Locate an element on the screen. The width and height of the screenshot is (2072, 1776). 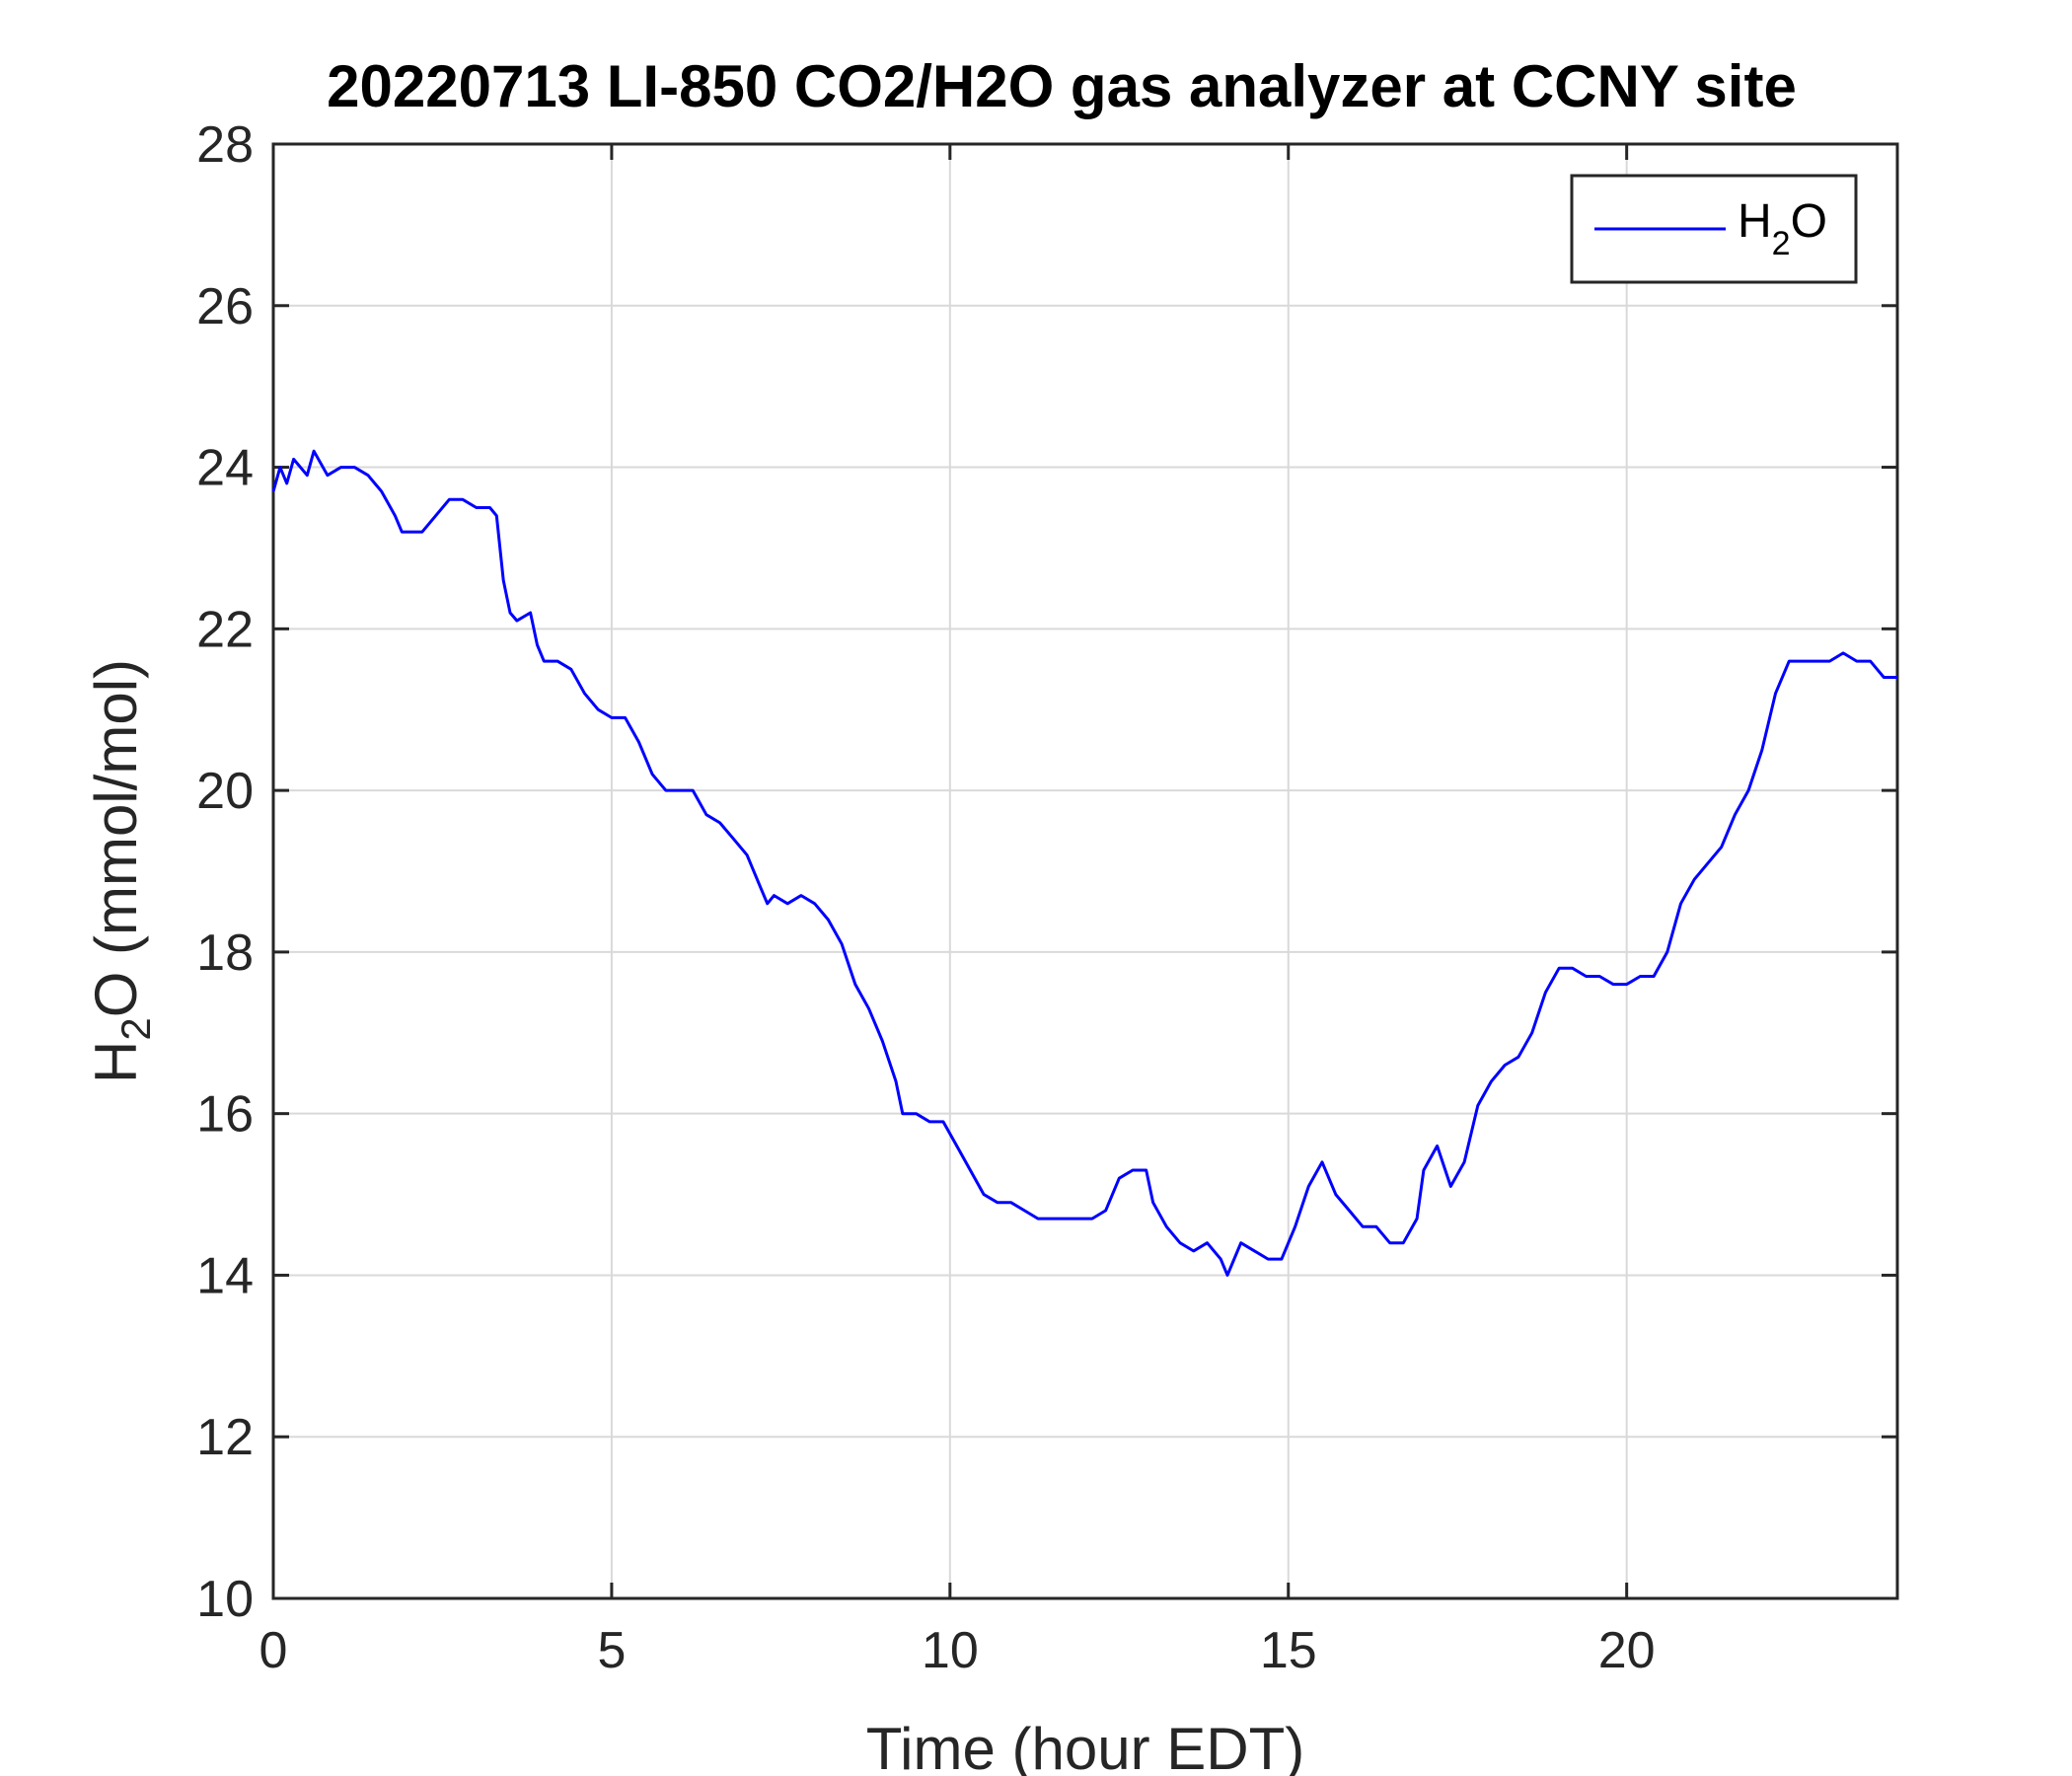
legend-label-rest: O is located at coordinates (1809, 222).